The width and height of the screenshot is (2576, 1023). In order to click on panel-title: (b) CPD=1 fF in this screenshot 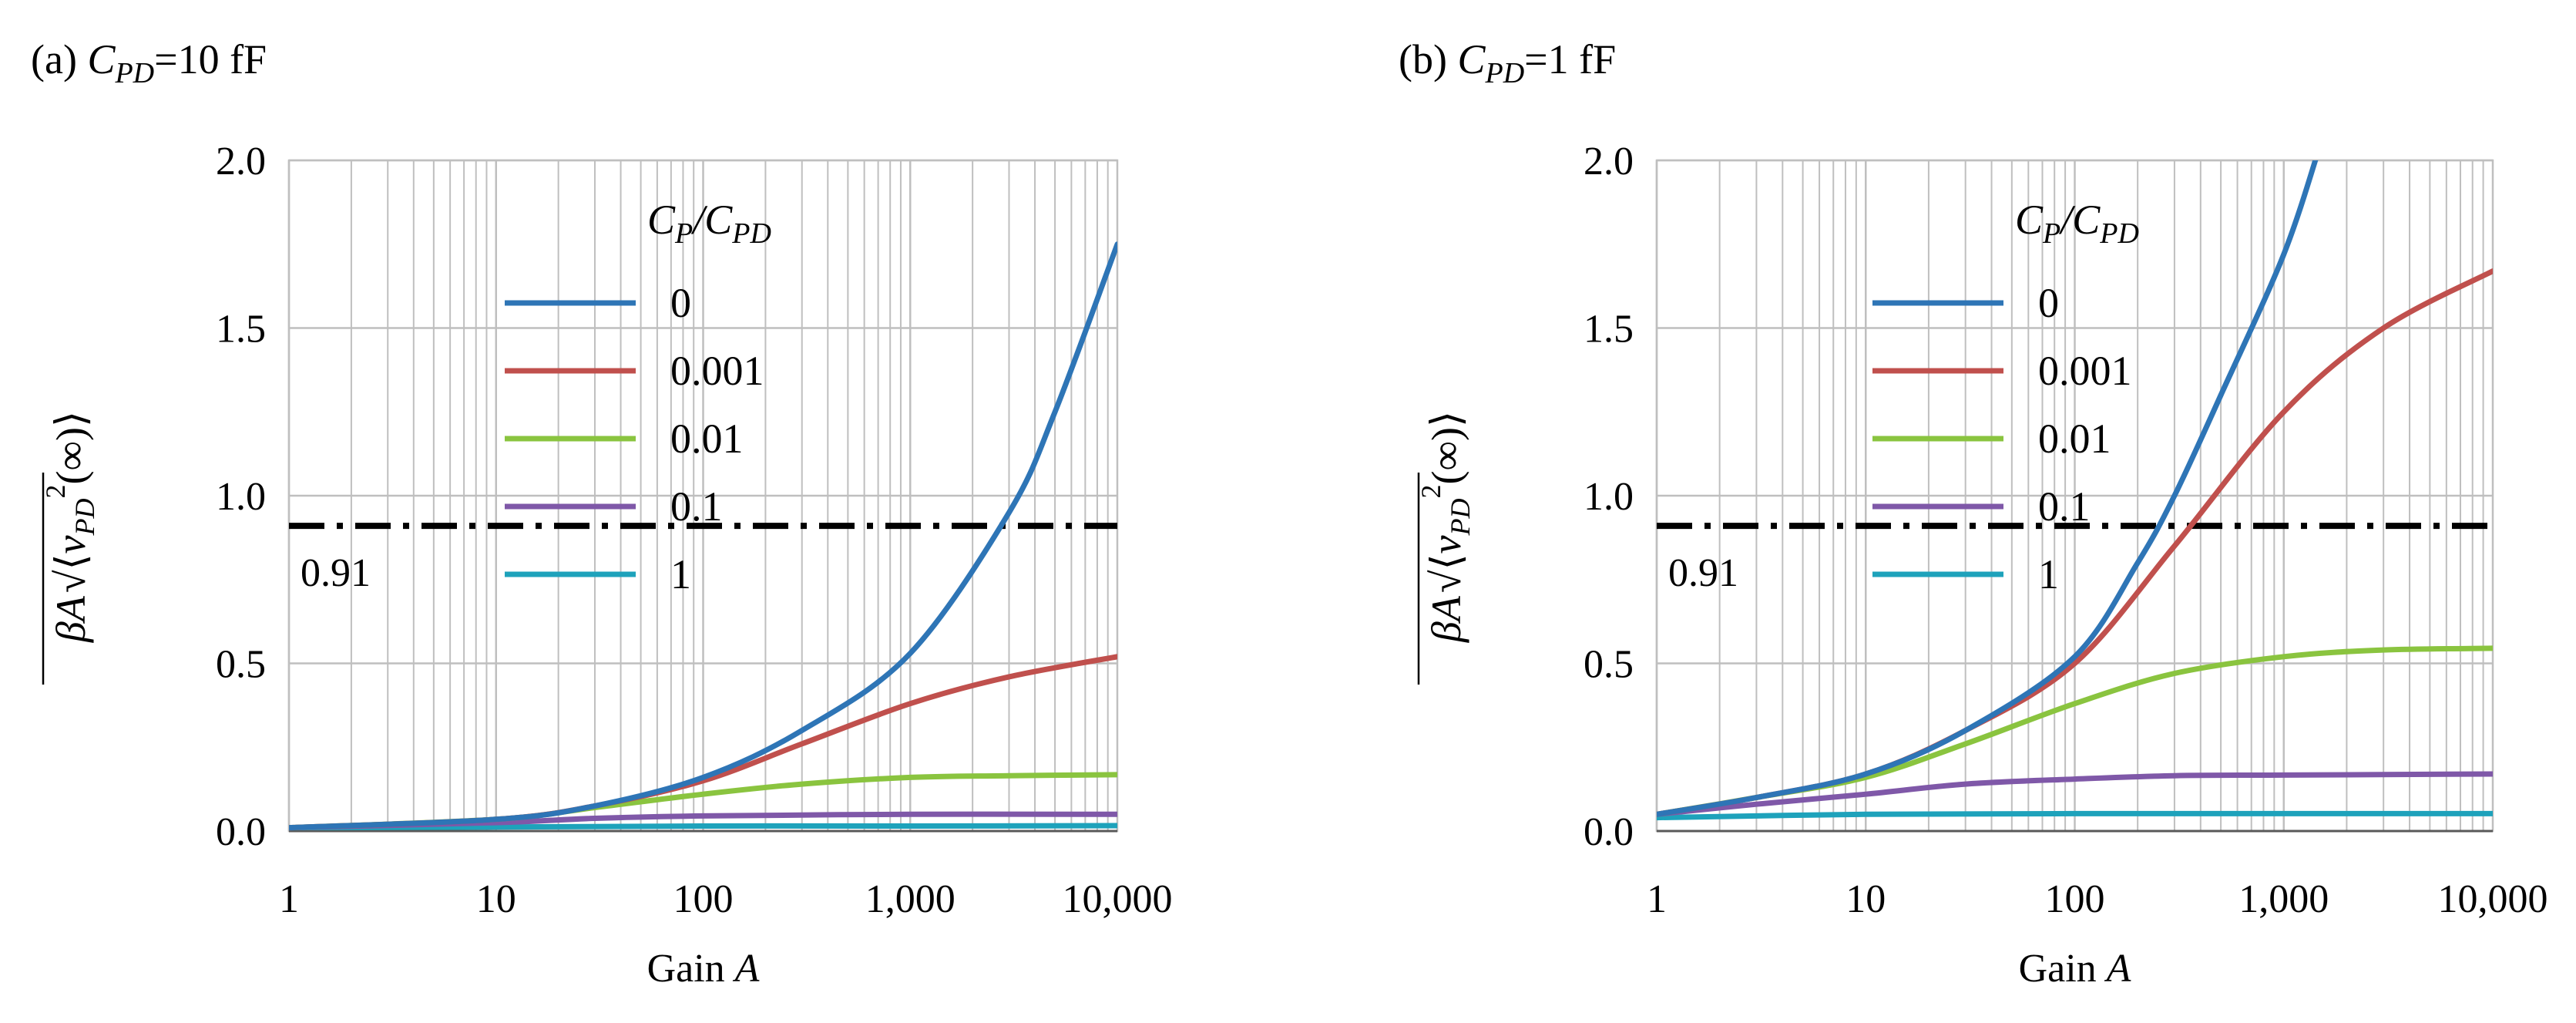, I will do `click(1507, 62)`.